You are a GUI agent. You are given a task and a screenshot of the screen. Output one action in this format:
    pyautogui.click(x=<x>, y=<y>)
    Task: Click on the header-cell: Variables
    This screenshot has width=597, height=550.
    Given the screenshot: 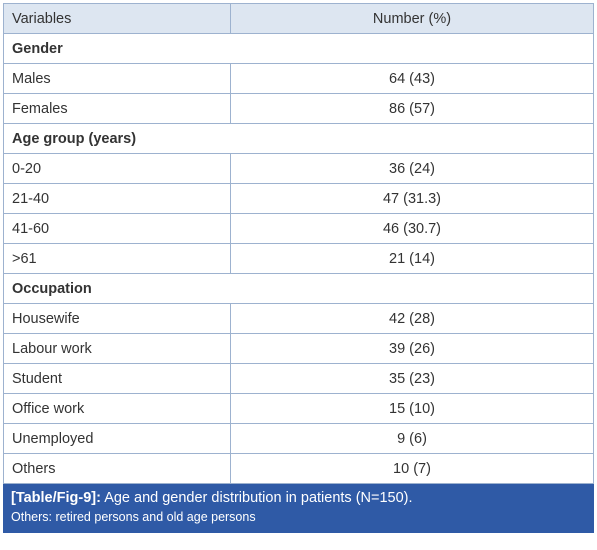 What is the action you would take?
    pyautogui.click(x=117, y=18)
    